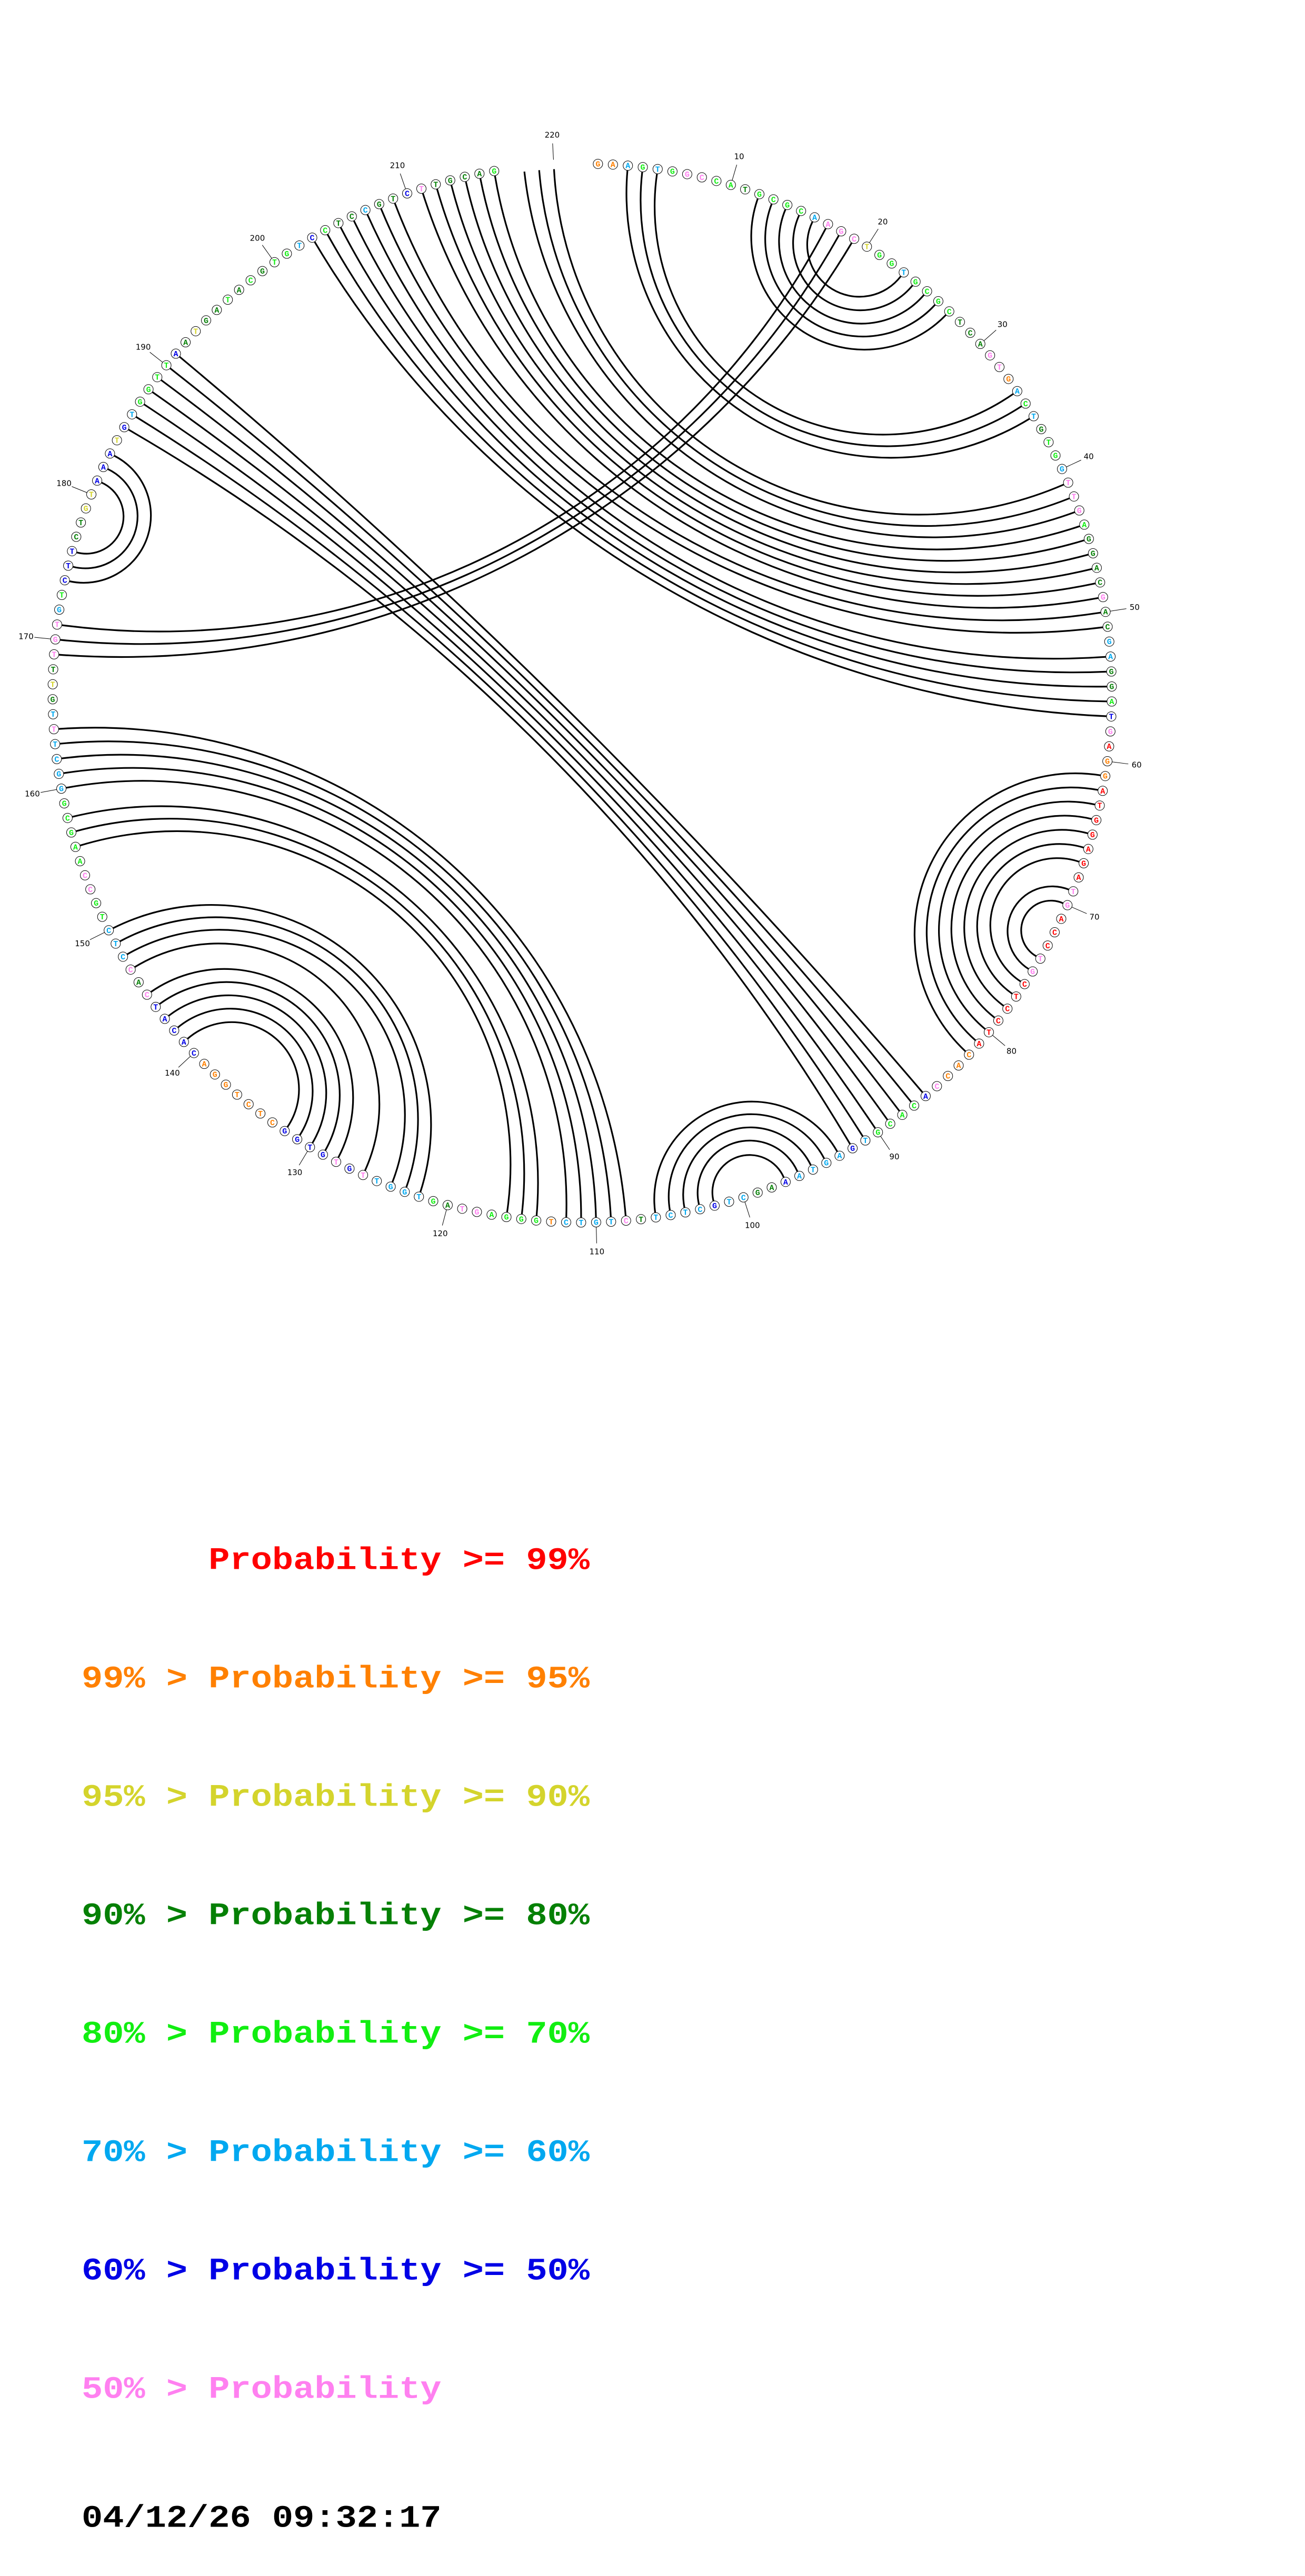 The width and height of the screenshot is (1305, 2576). I want to click on position-label: 200, so click(257, 239).